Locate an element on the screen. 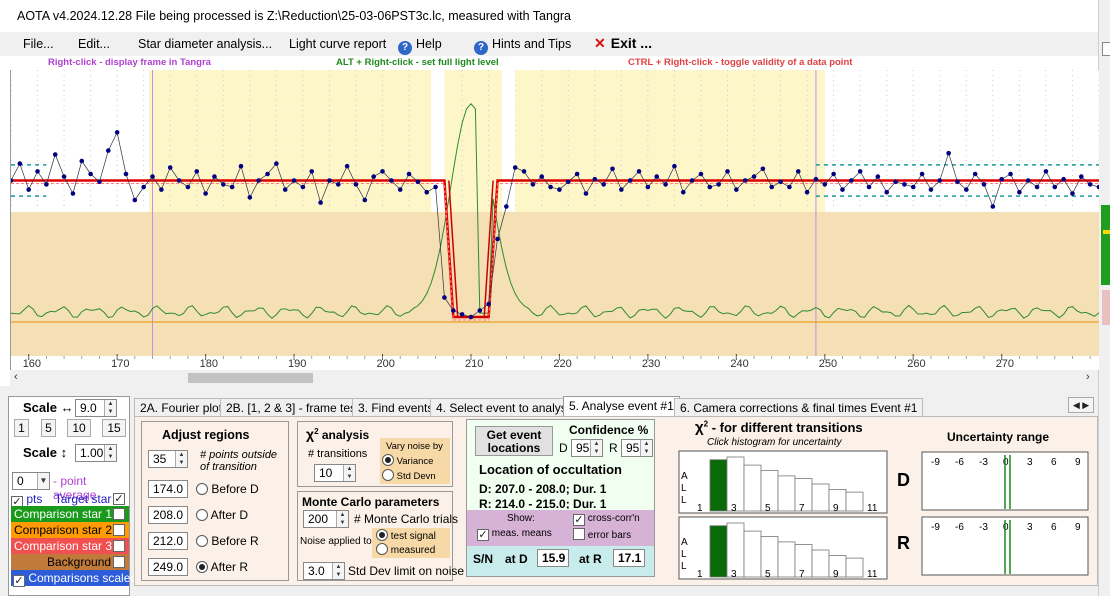 This screenshot has width=1110, height=596. target-star-checkbox: ✓ is located at coordinates (119, 499).